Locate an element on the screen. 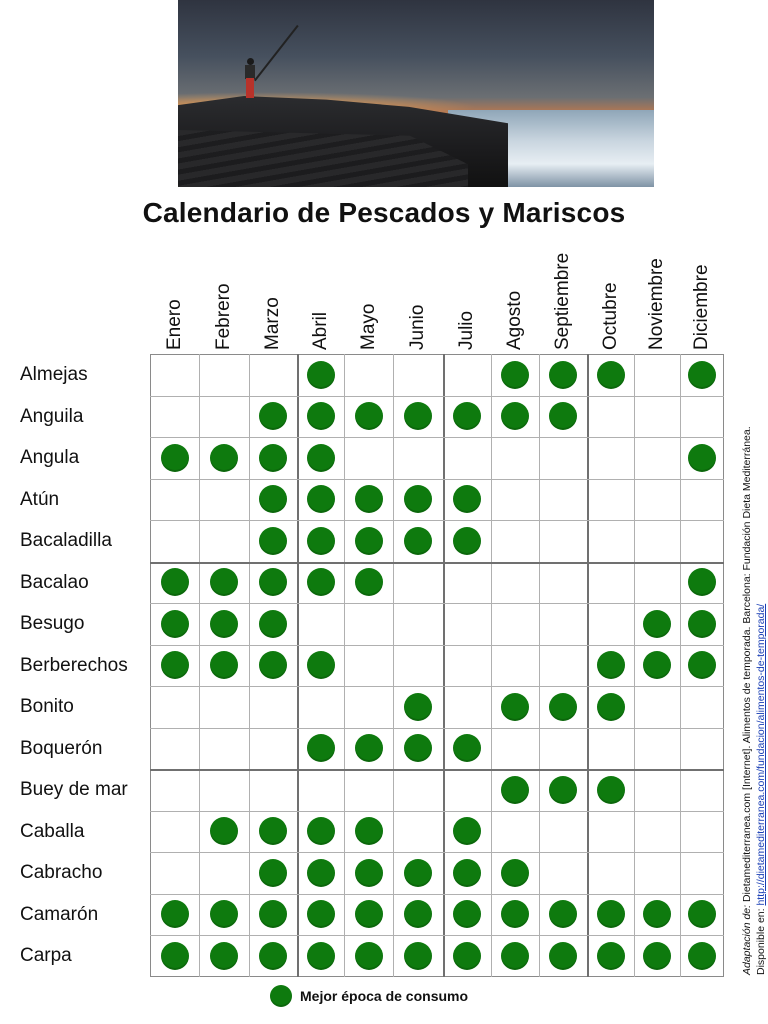 The width and height of the screenshot is (768, 1024). month-header-11: Noviembre is located at coordinates (657, 290).